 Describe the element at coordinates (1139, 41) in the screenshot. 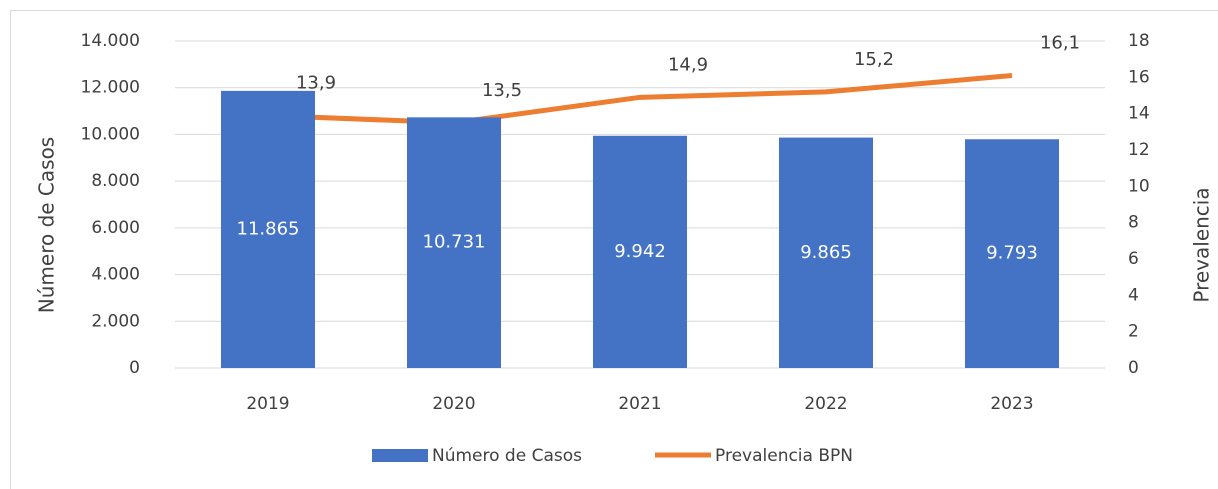

I see `y2-tick-label: 18` at that location.